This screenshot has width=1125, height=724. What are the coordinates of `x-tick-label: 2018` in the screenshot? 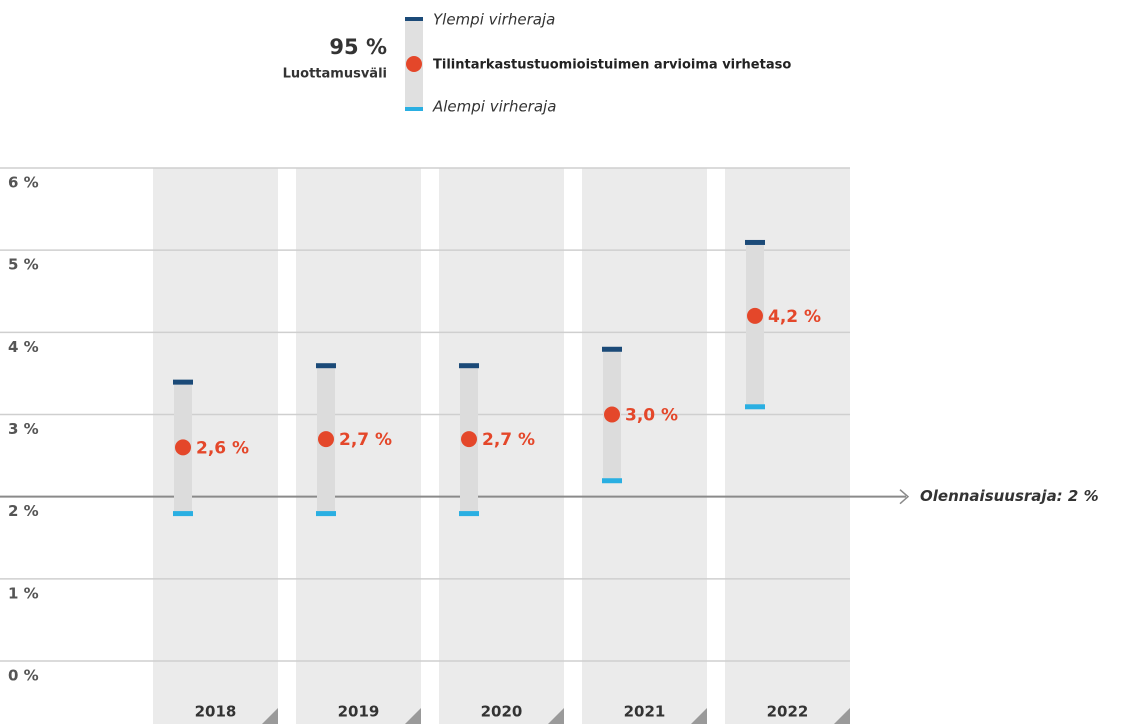 It's located at (216, 712).